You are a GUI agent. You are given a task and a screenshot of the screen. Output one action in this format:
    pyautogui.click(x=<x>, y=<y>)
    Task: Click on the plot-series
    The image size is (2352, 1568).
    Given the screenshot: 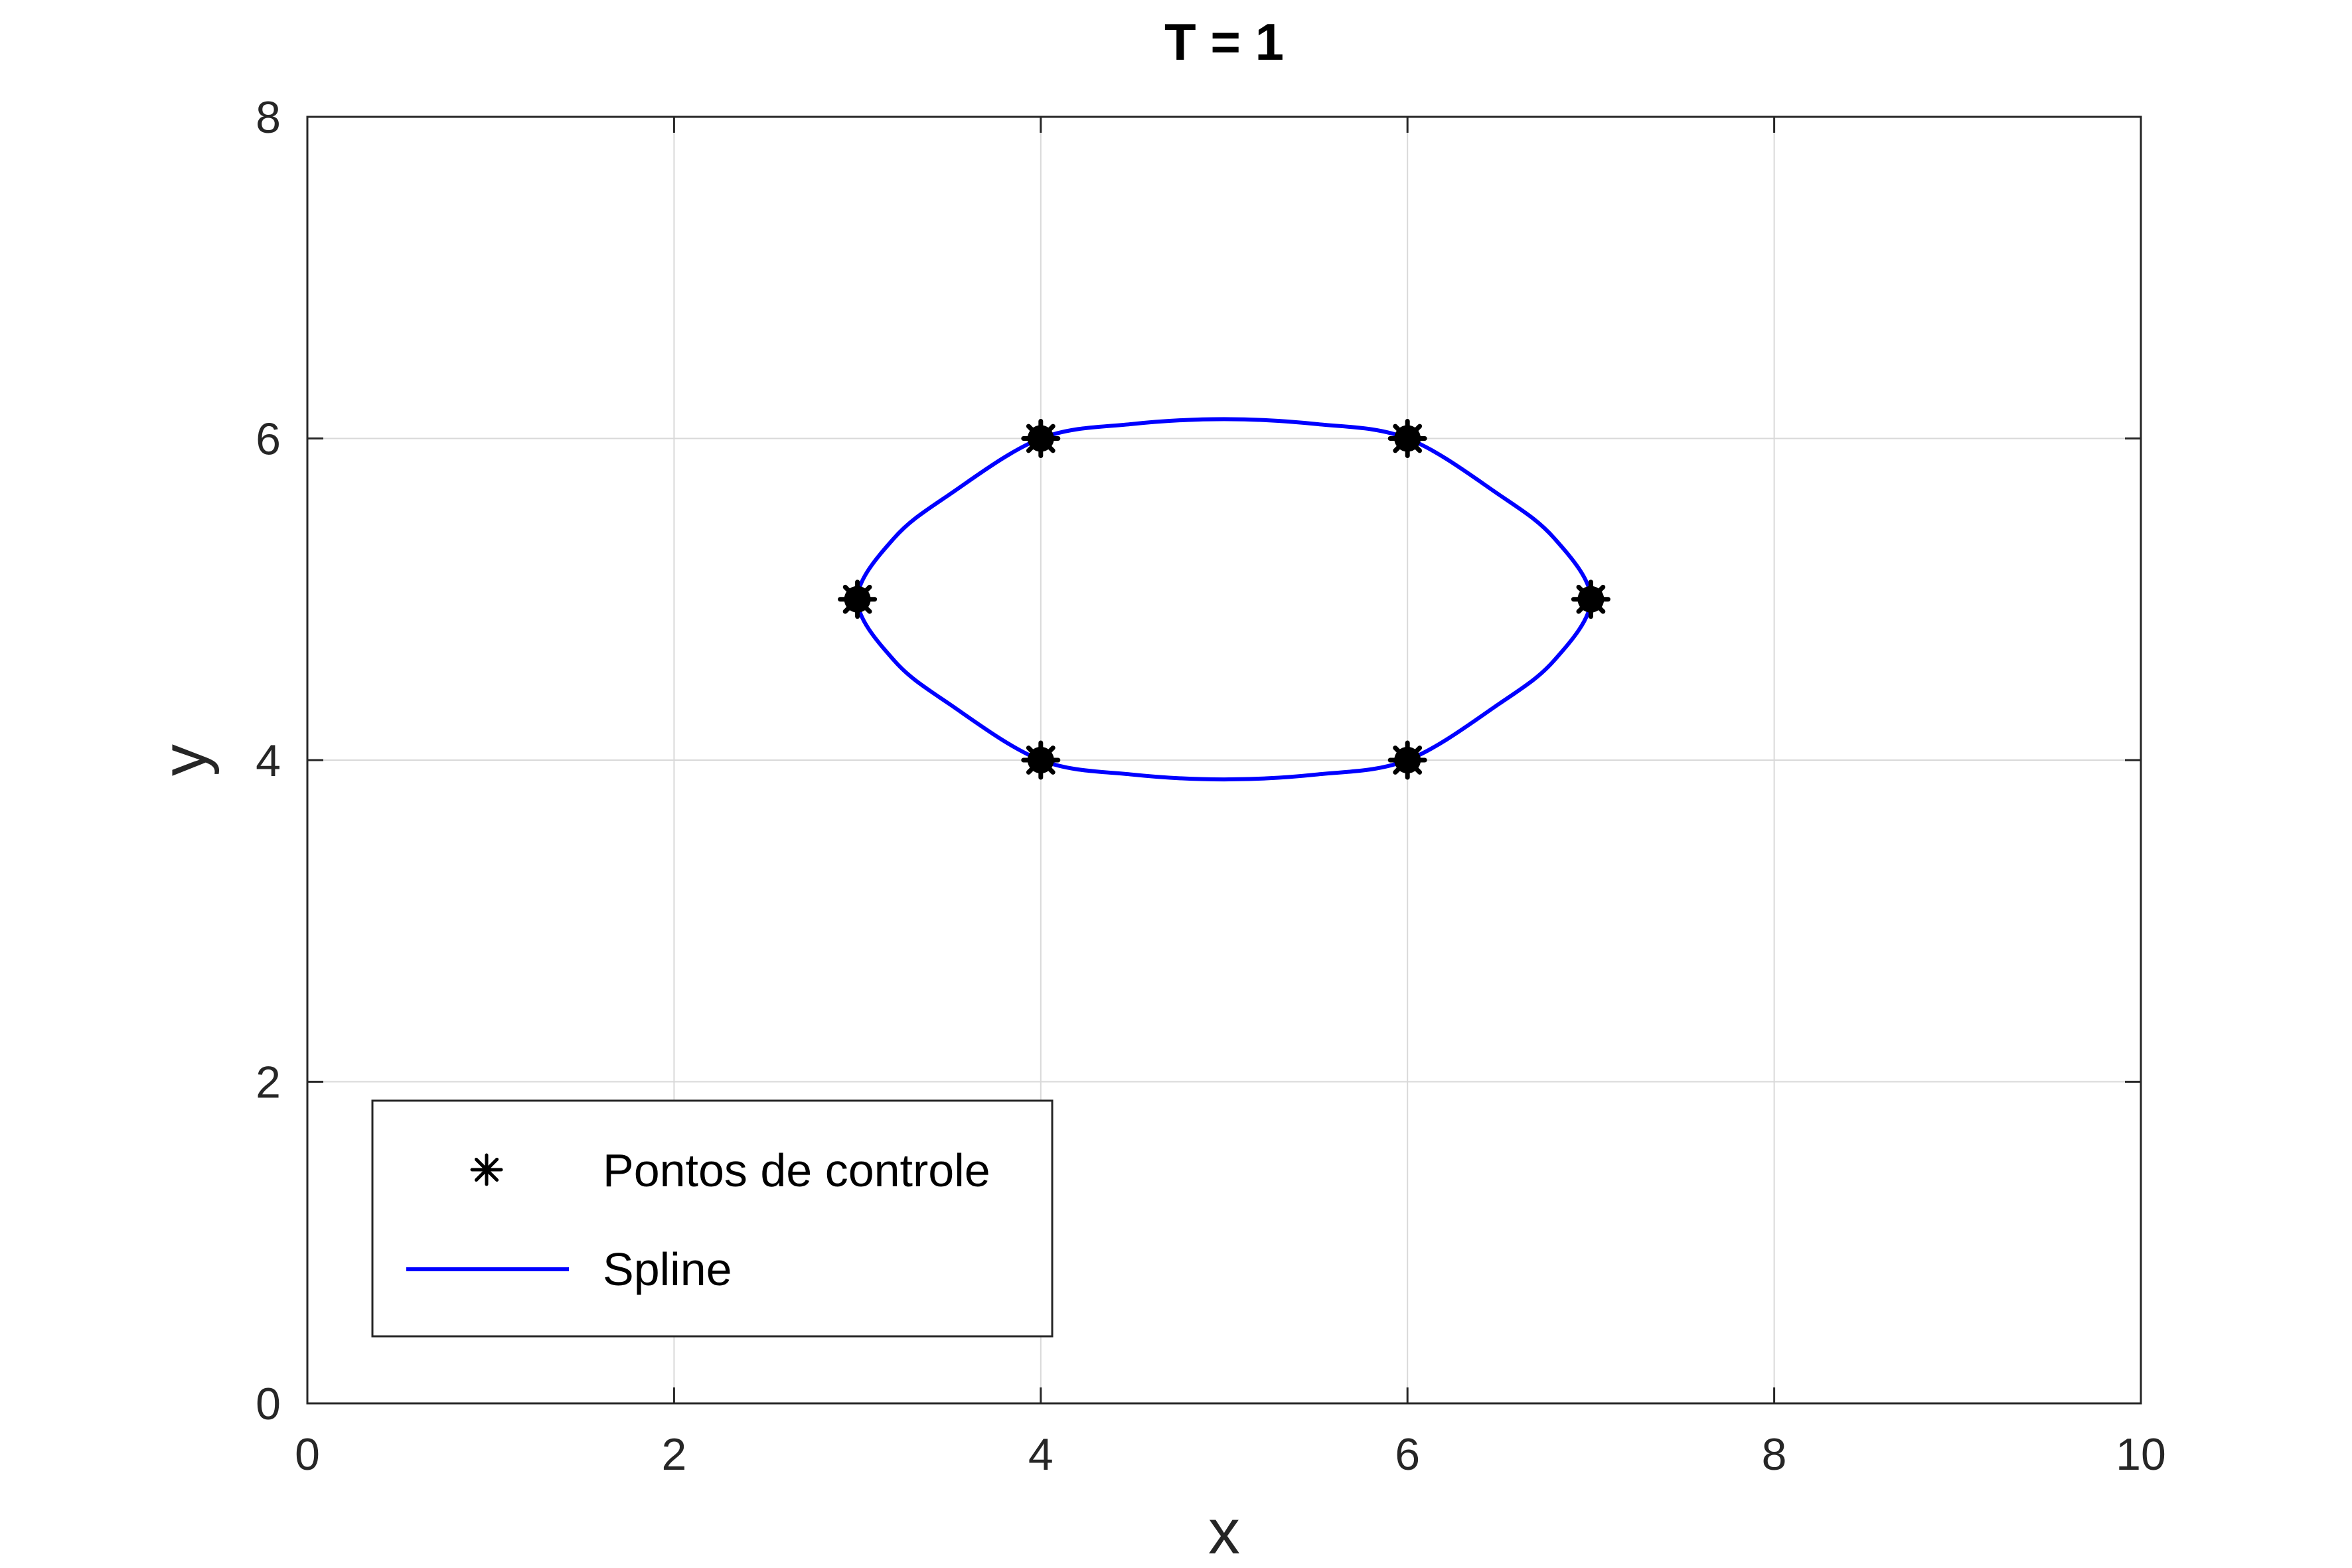 What is the action you would take?
    pyautogui.click(x=1224, y=600)
    